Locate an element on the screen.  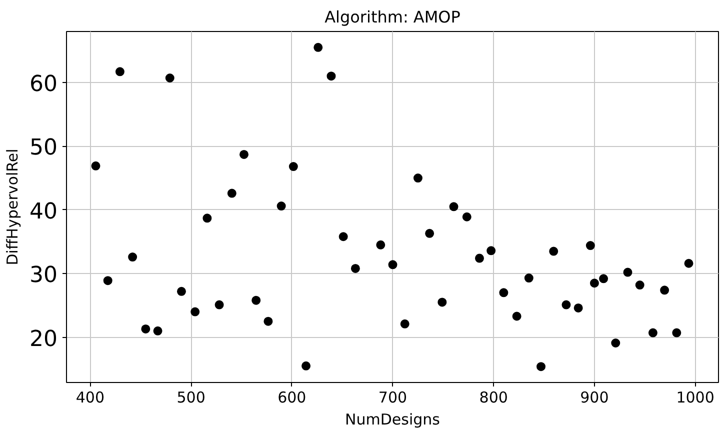
x-tick-label: 500 is located at coordinates (191, 397).